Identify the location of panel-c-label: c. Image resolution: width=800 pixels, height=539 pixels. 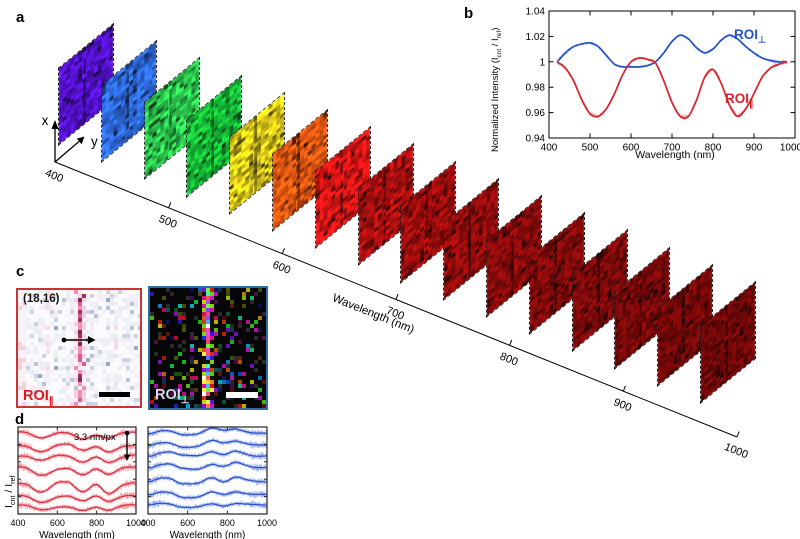
(20, 271).